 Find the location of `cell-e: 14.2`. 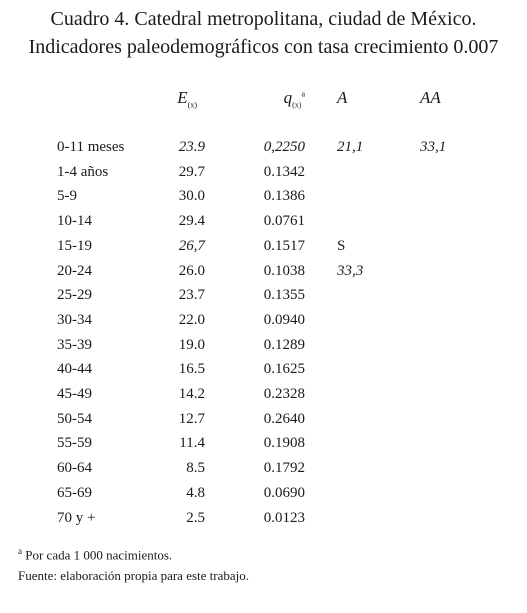

cell-e: 14.2 is located at coordinates (191, 394).